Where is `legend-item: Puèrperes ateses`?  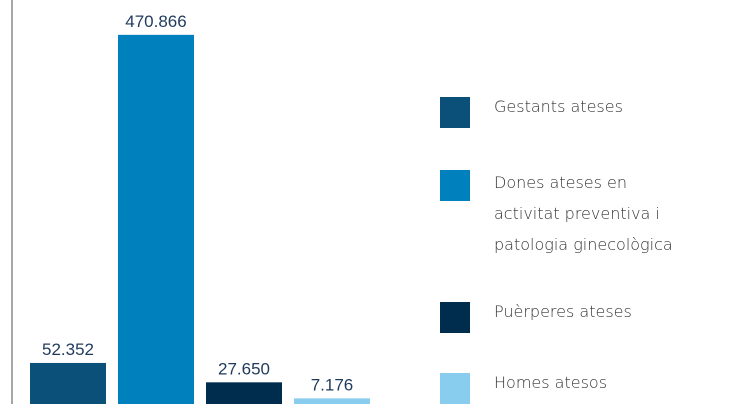 legend-item: Puèrperes ateses is located at coordinates (591, 317).